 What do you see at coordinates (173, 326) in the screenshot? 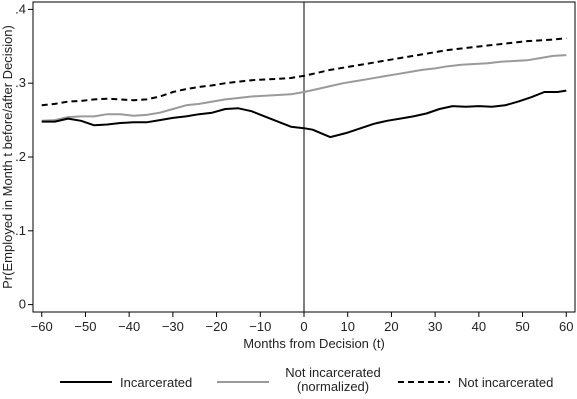
I see `x-tick-label: −30` at bounding box center [173, 326].